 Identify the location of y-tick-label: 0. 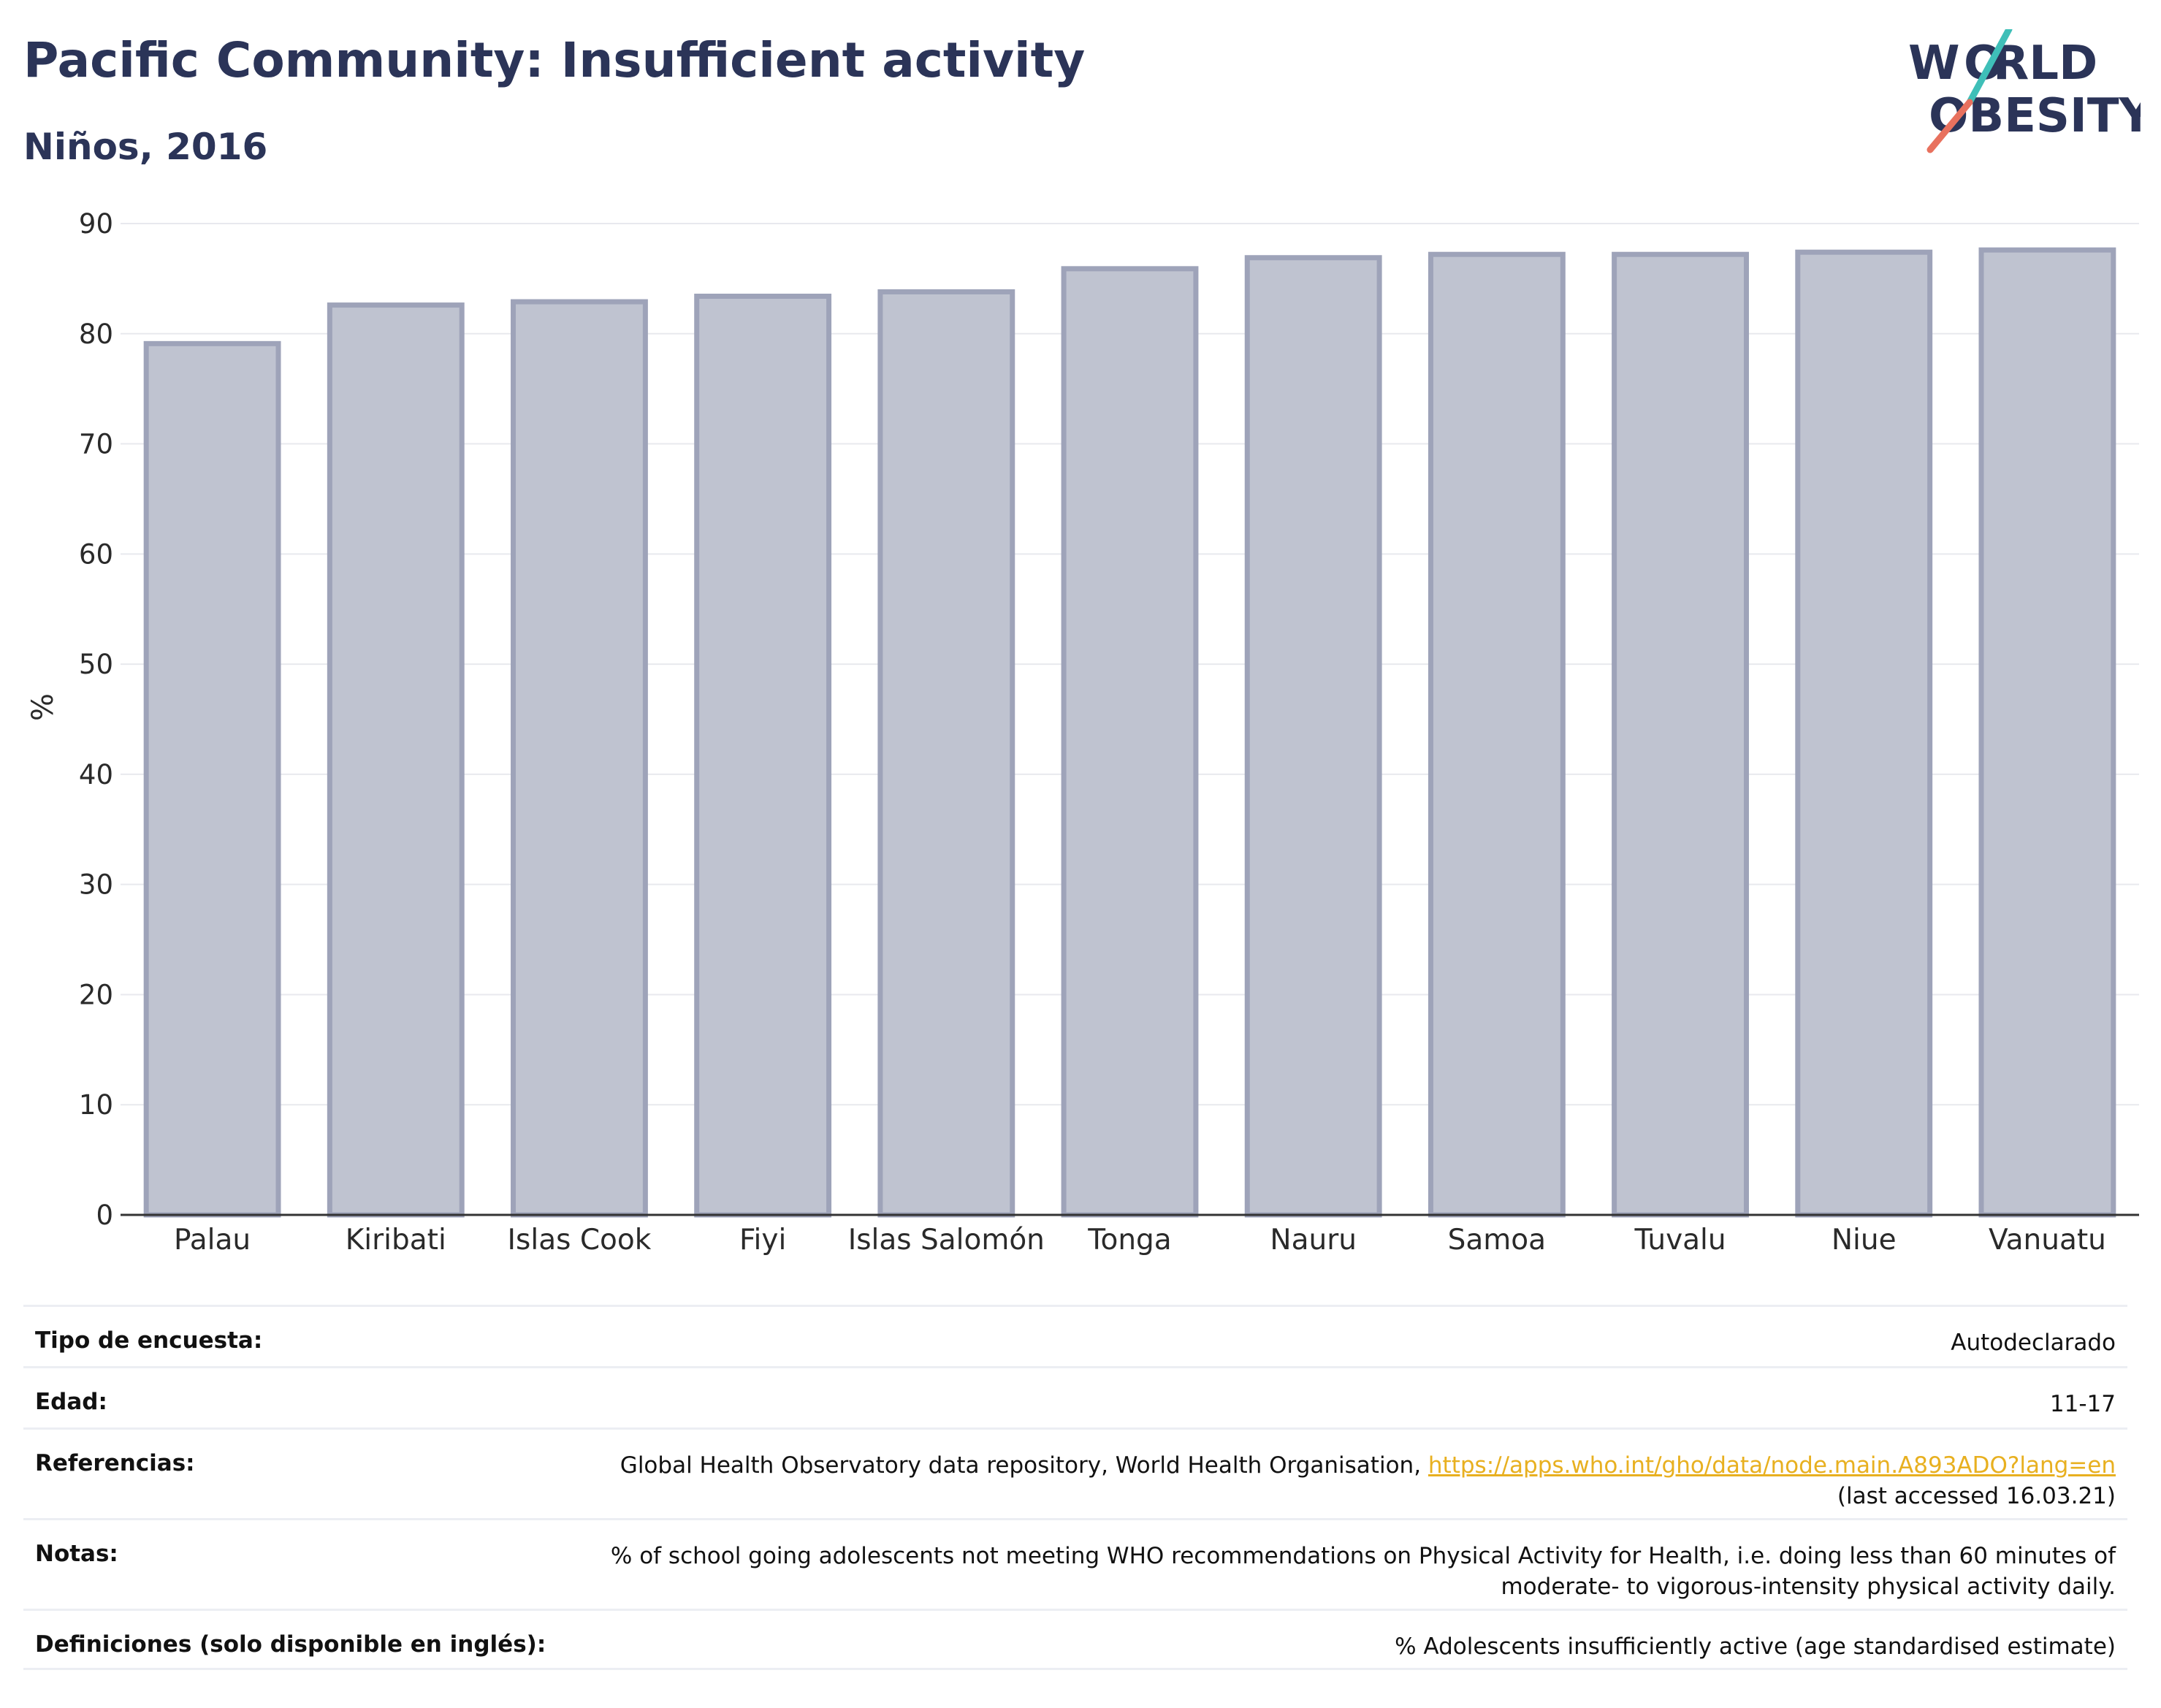
(105, 1215).